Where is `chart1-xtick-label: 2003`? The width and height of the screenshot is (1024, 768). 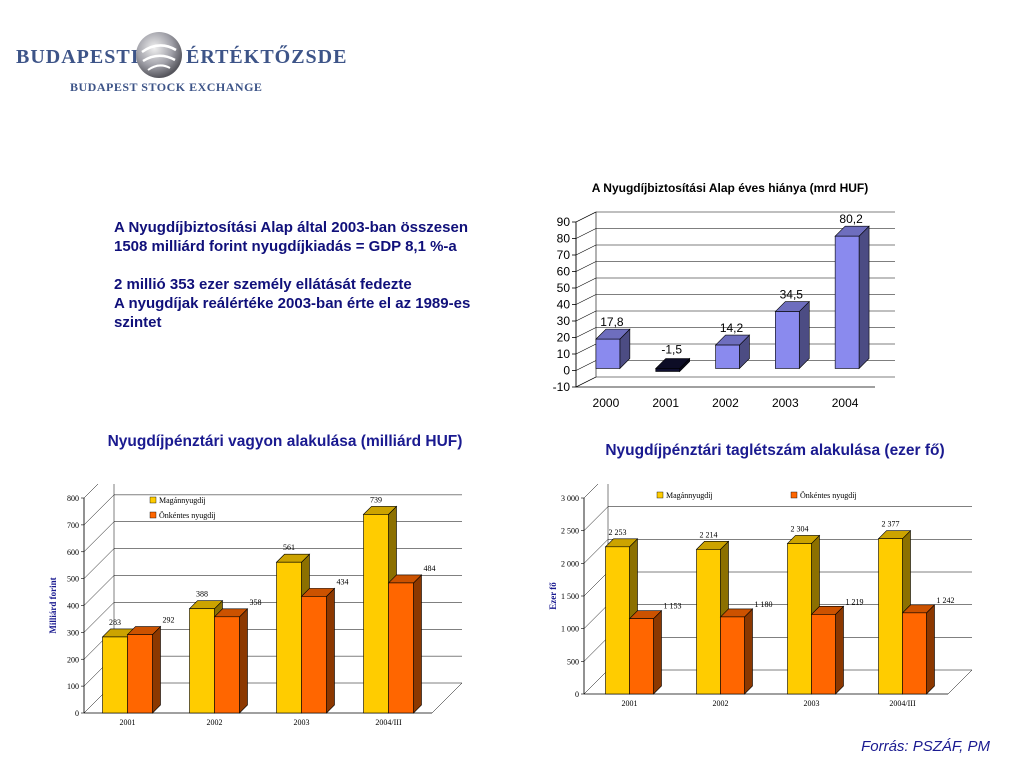
chart1-xtick-label: 2003 is located at coordinates (785, 403).